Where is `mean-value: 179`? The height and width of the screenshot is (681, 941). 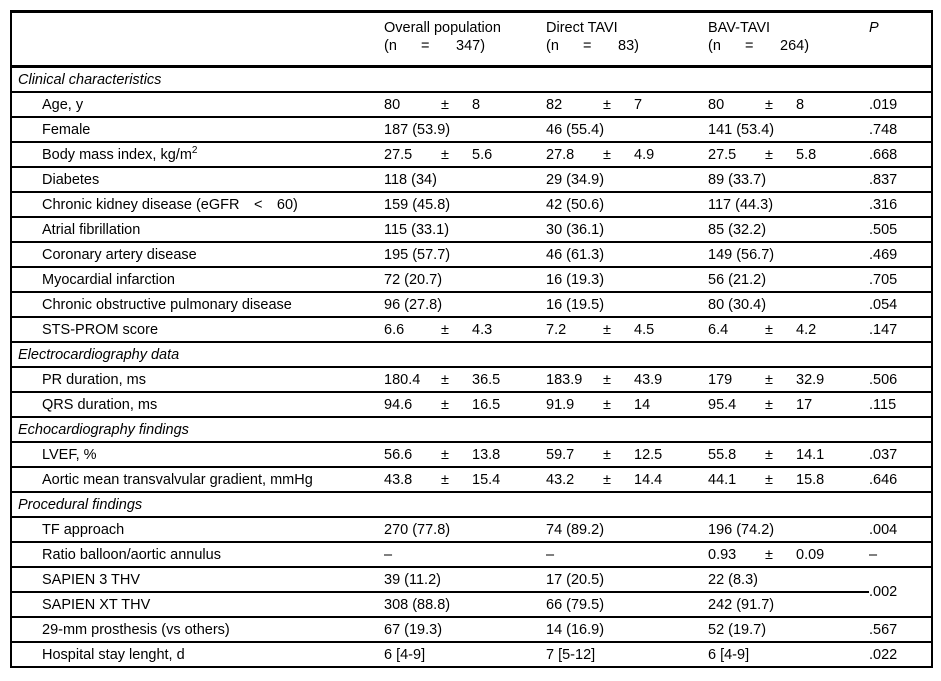 mean-value: 179 is located at coordinates (720, 379).